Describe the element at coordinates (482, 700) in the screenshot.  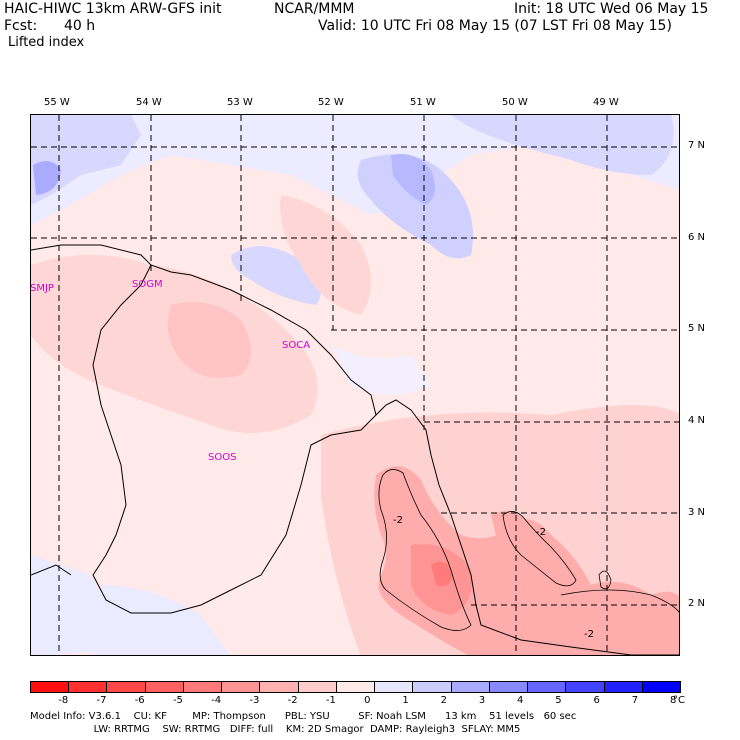
I see `colorbar-tick-label: 3` at that location.